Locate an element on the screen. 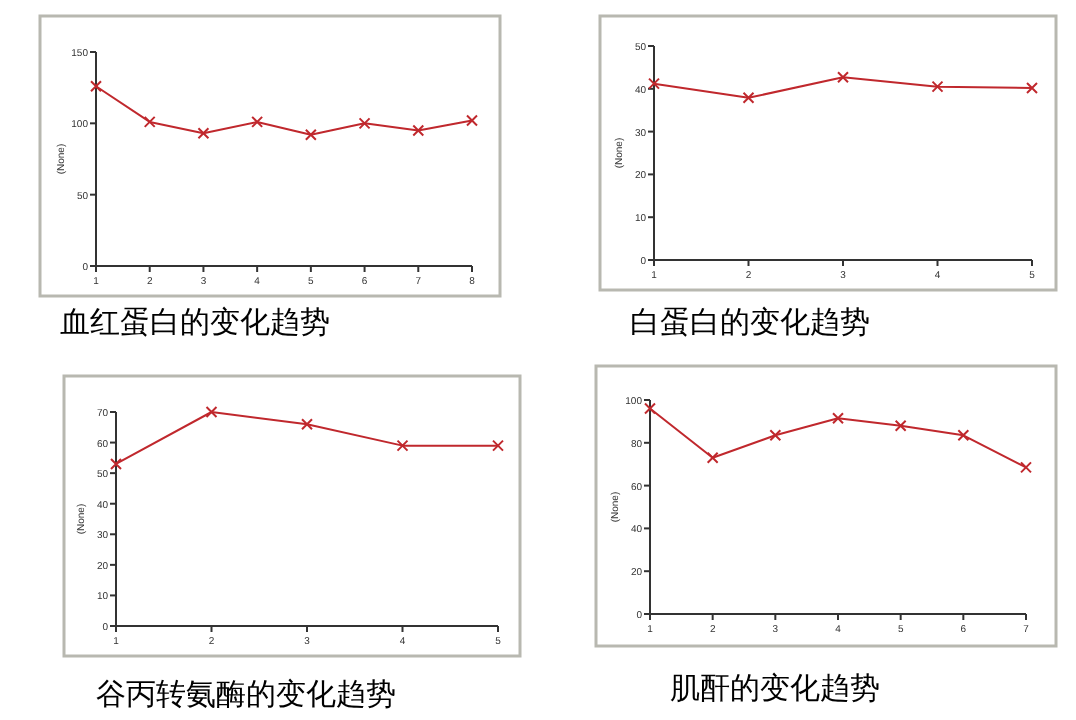 This screenshot has height=720, width=1076. text: 血红蛋白的变化趋势 is located at coordinates (195, 323).